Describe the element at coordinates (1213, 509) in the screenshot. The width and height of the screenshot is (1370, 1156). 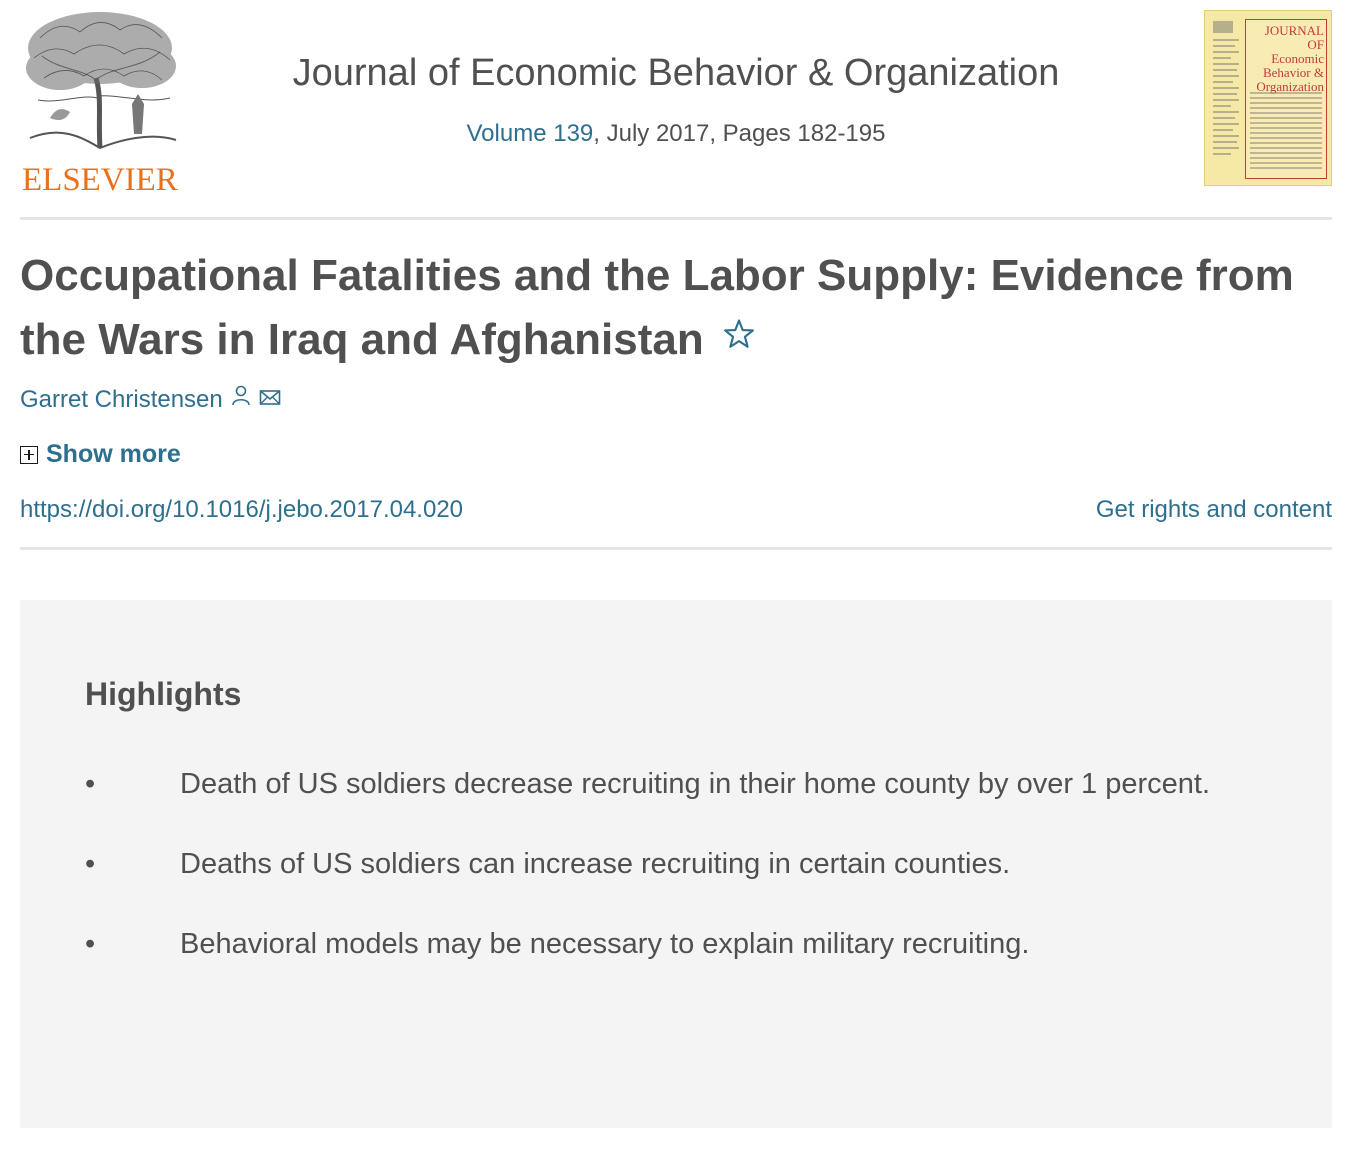
I see `get-rights-link: Get rights and content` at that location.